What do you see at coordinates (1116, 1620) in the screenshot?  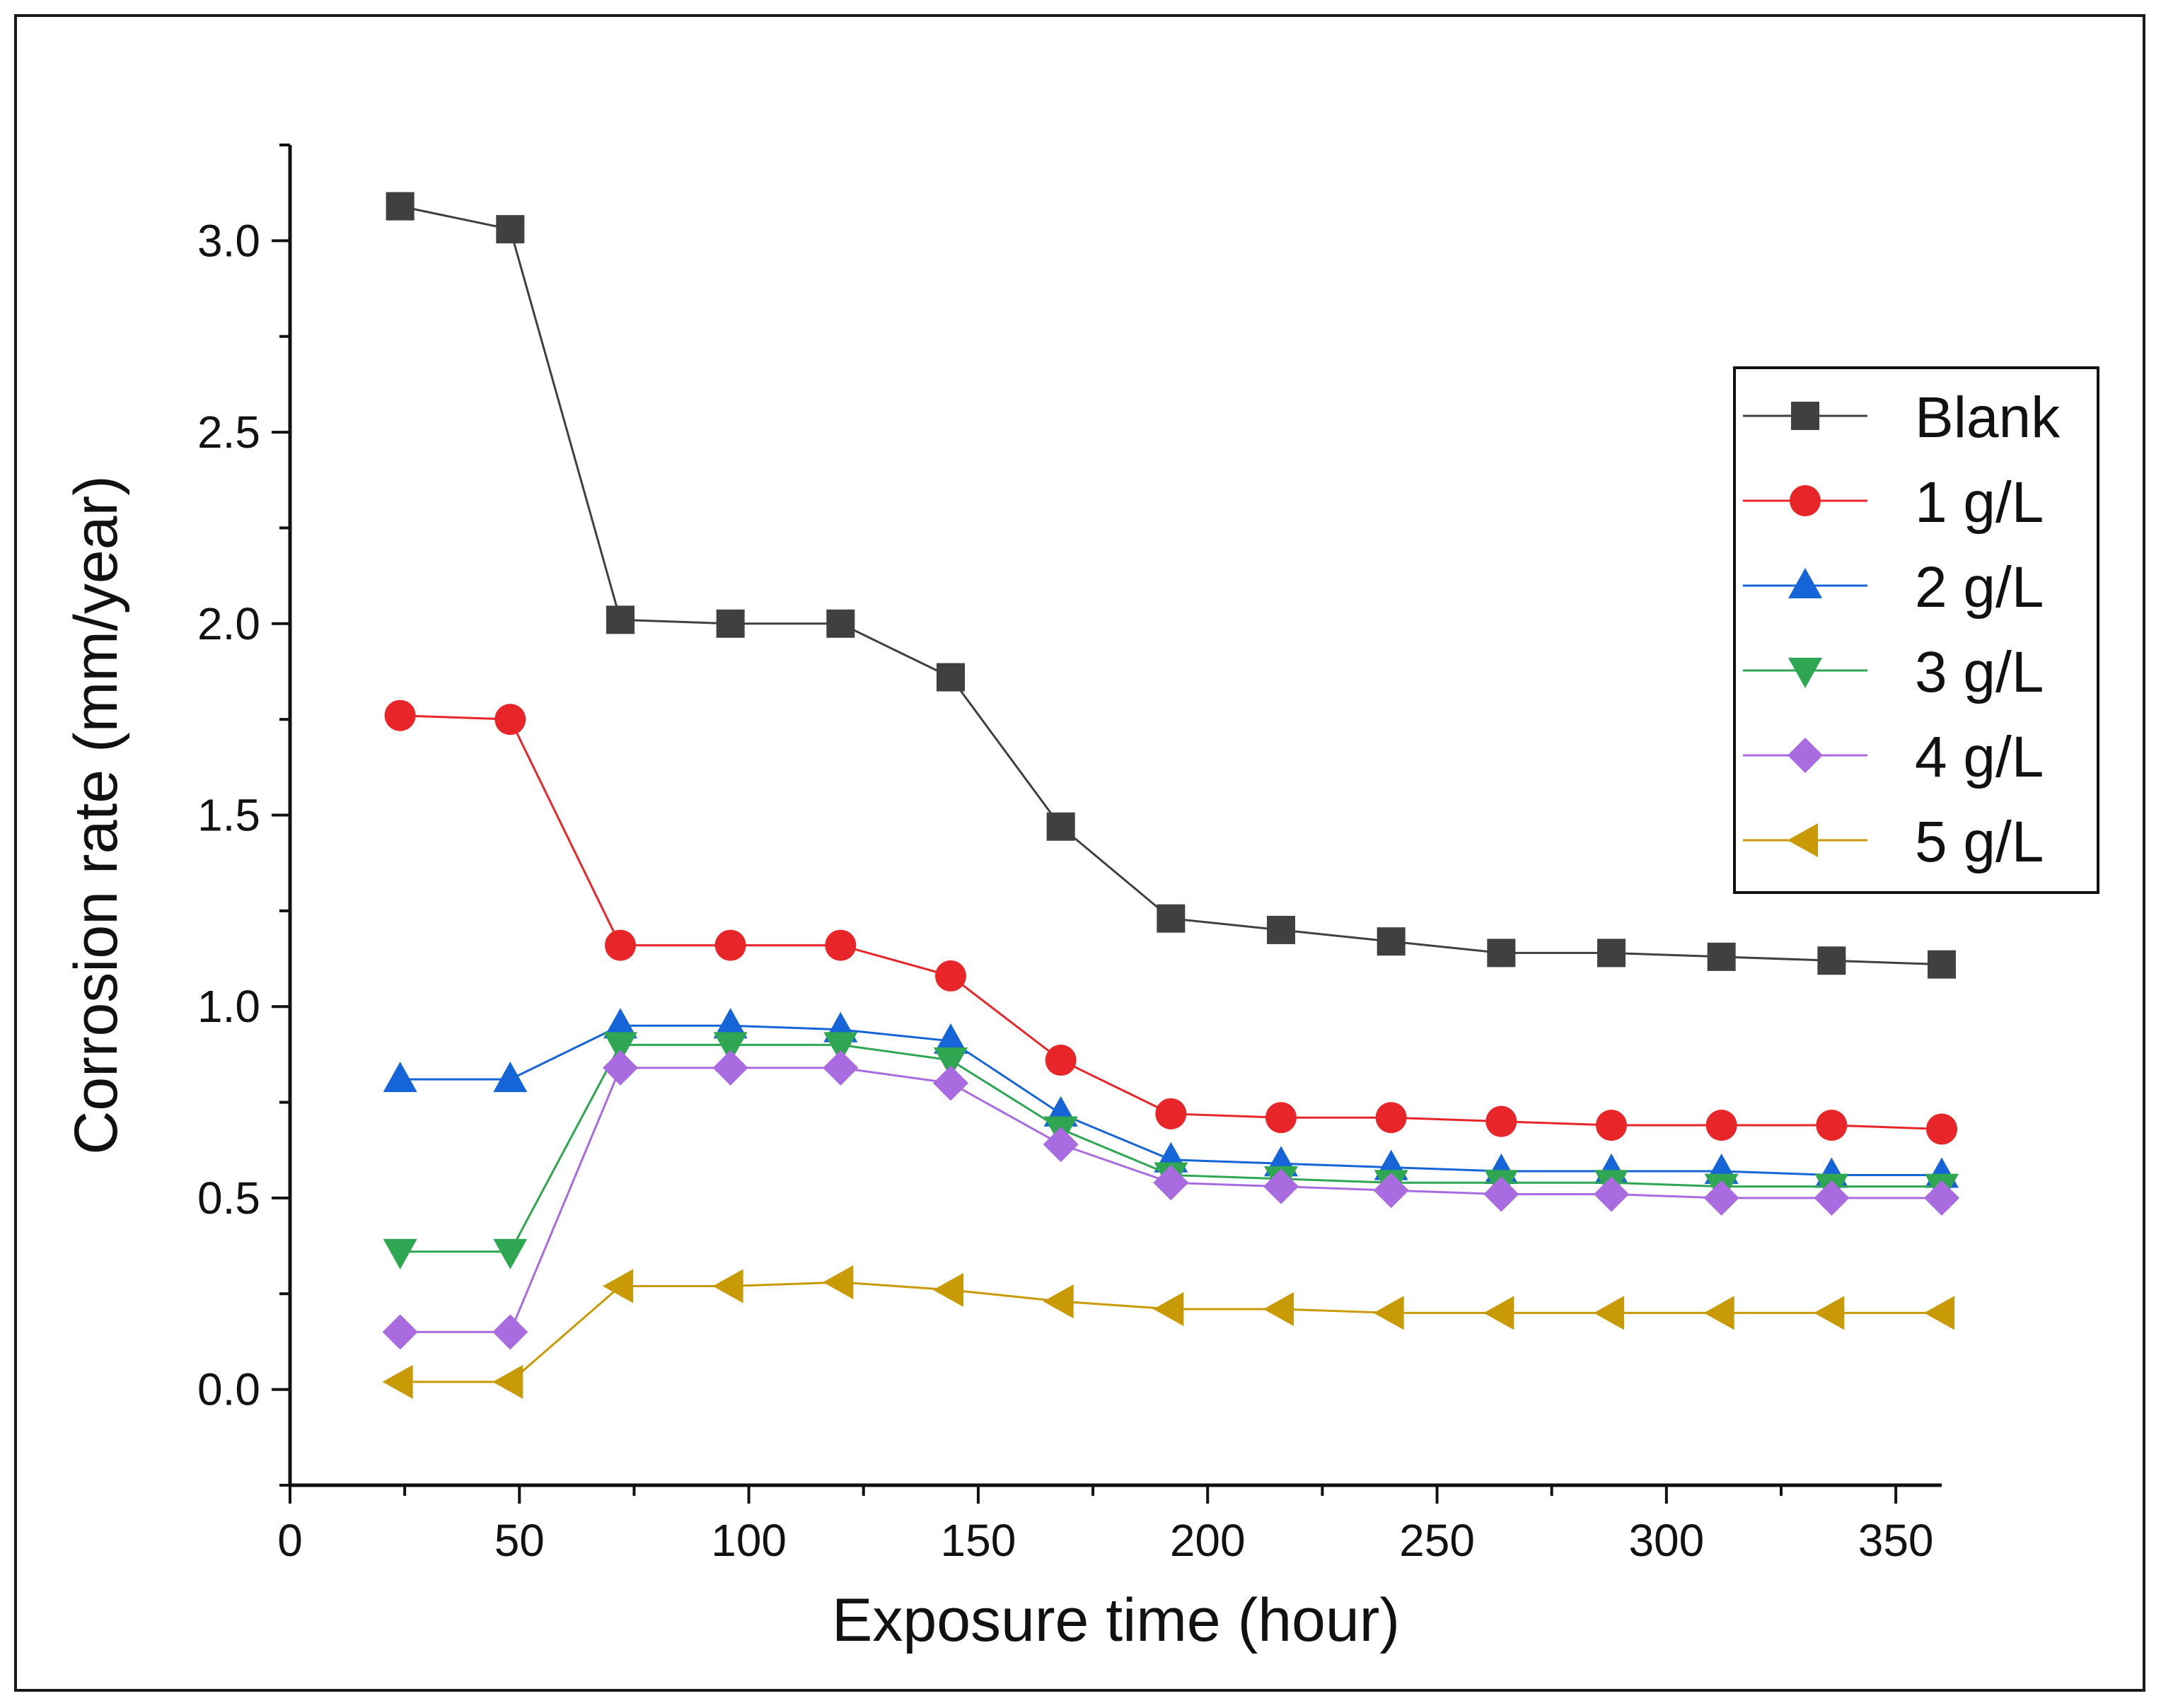 I see `x-axis-title: Exposure time (hour)` at bounding box center [1116, 1620].